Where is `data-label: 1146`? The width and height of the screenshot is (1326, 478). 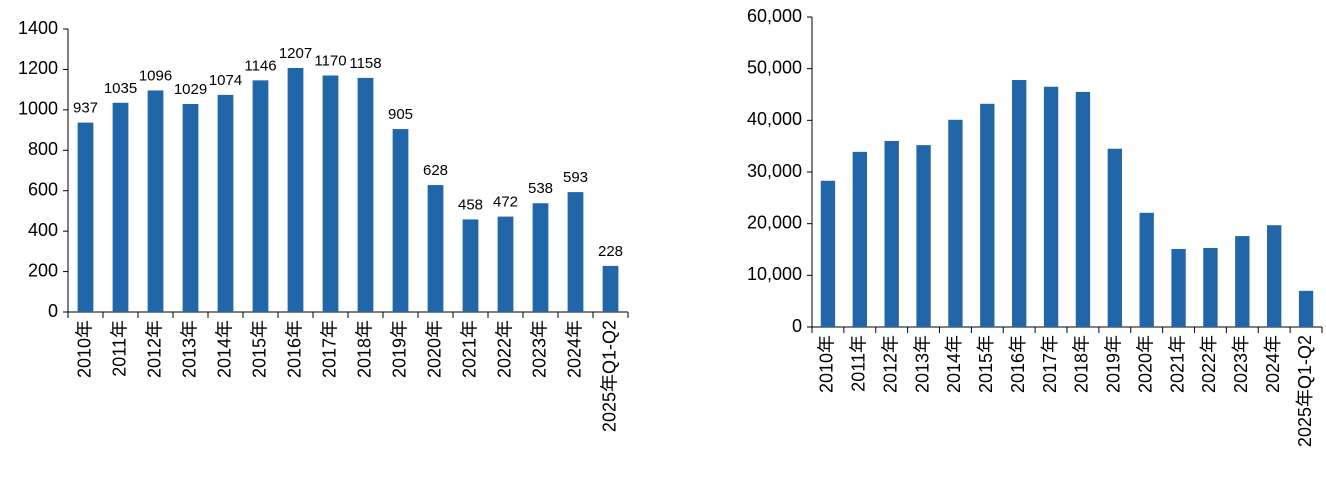
data-label: 1146 is located at coordinates (260, 65).